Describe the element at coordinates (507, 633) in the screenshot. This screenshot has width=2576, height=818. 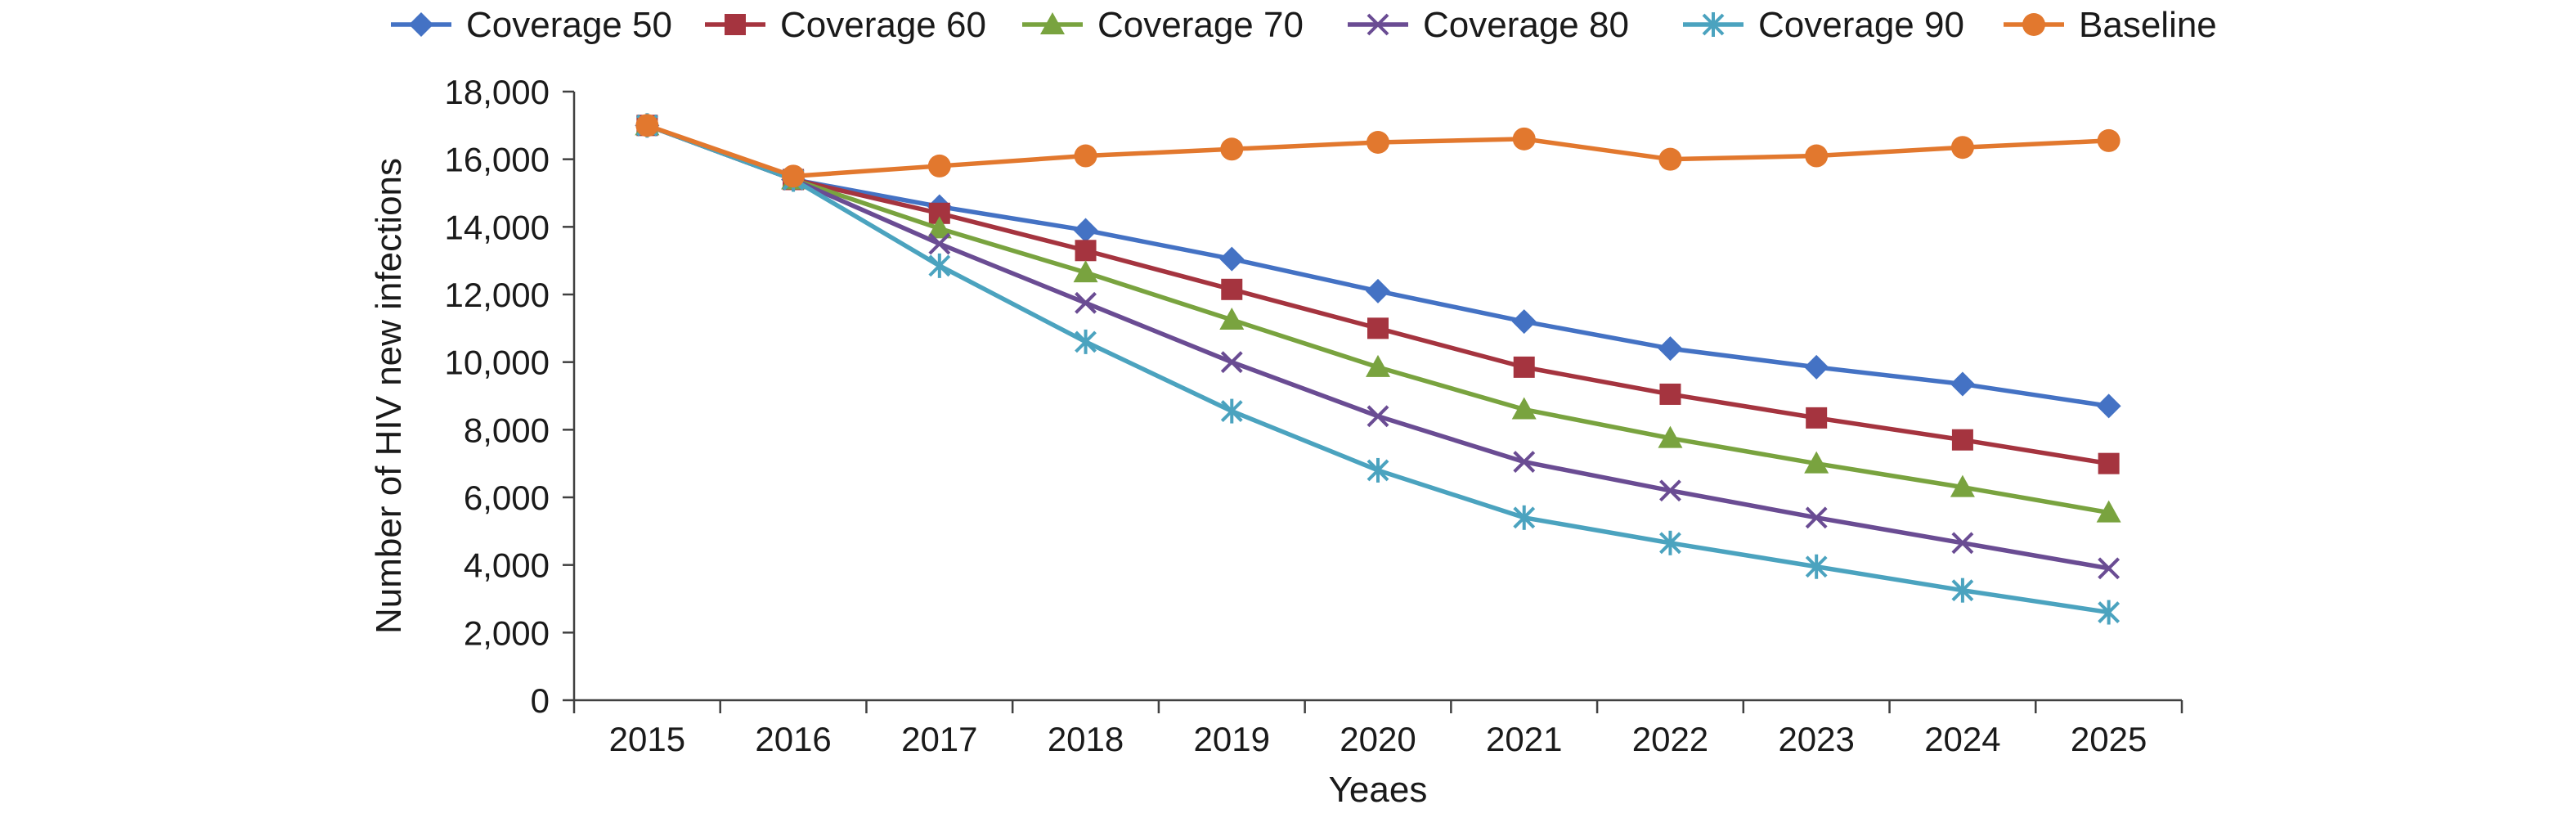
I see `y-tick-label: 2,000` at that location.